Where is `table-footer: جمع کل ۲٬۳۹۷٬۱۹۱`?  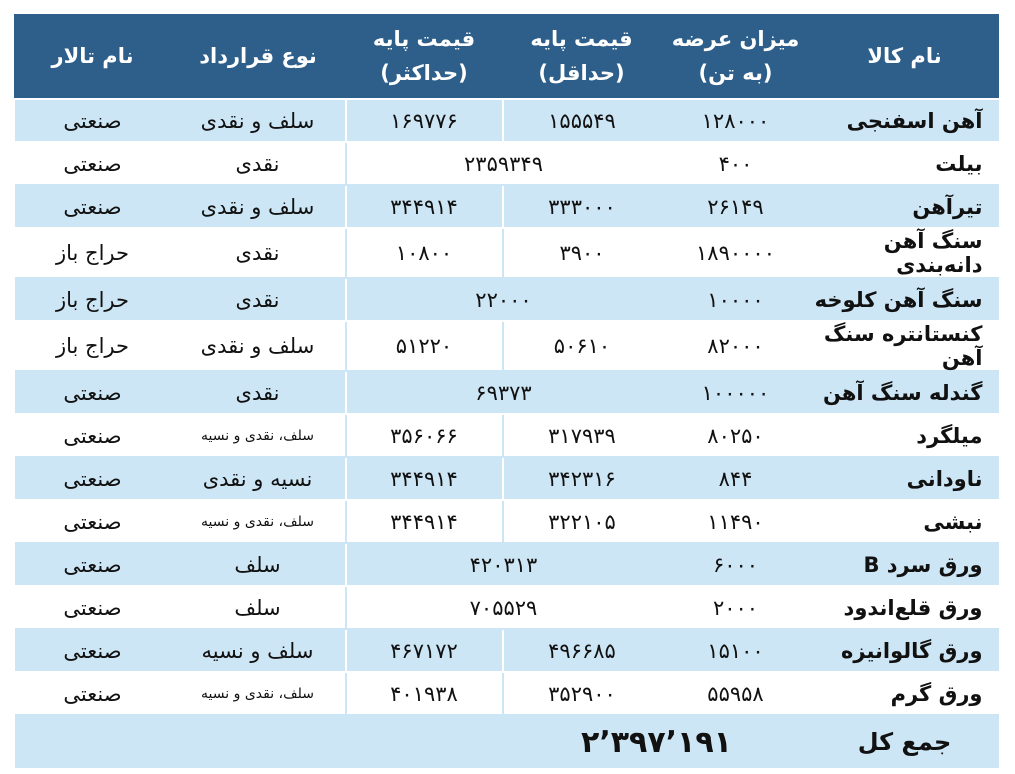
table-footer: جمع کل ۲٬۳۹۷٬۱۹۱ is located at coordinates (506, 741).